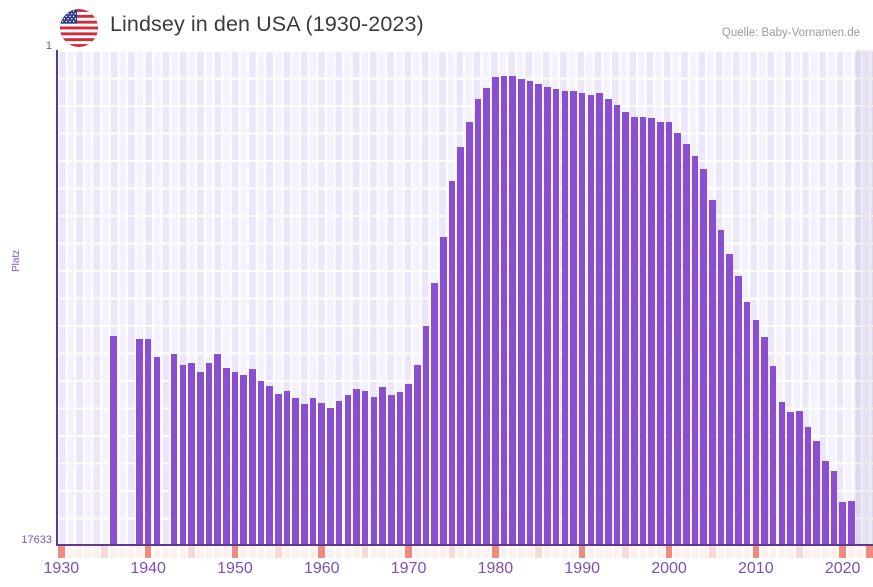 The height and width of the screenshot is (587, 873). Describe the element at coordinates (235, 568) in the screenshot. I see `x-axis-tick-label: 1950` at that location.